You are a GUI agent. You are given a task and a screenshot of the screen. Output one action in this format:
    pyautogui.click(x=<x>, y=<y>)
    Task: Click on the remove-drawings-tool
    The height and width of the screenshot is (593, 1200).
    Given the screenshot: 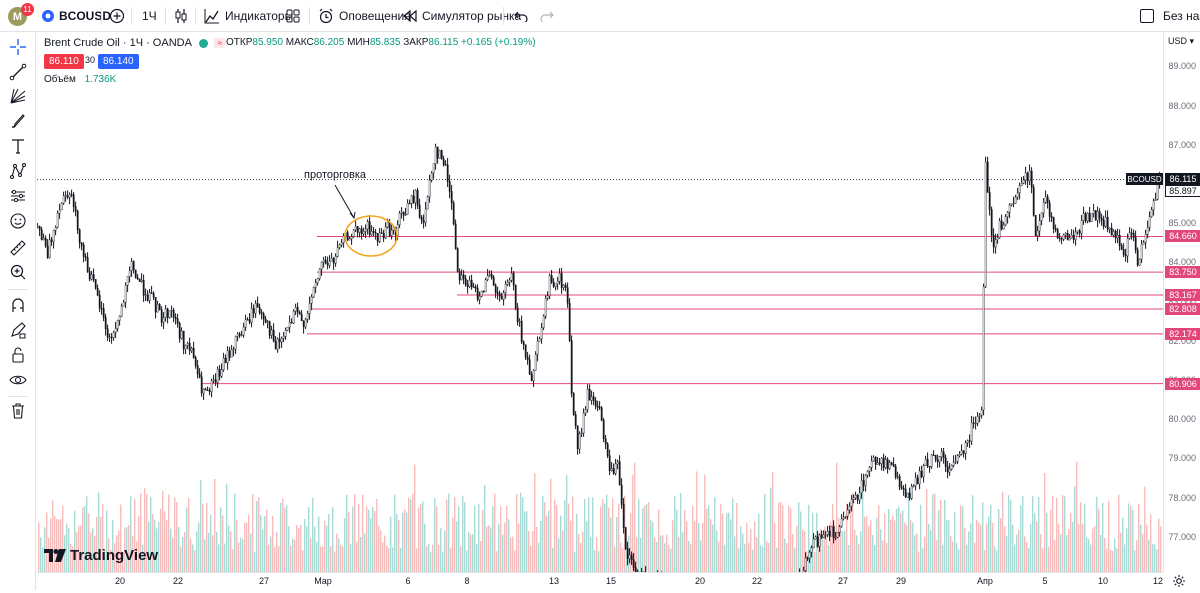 What is the action you would take?
    pyautogui.click(x=18, y=411)
    